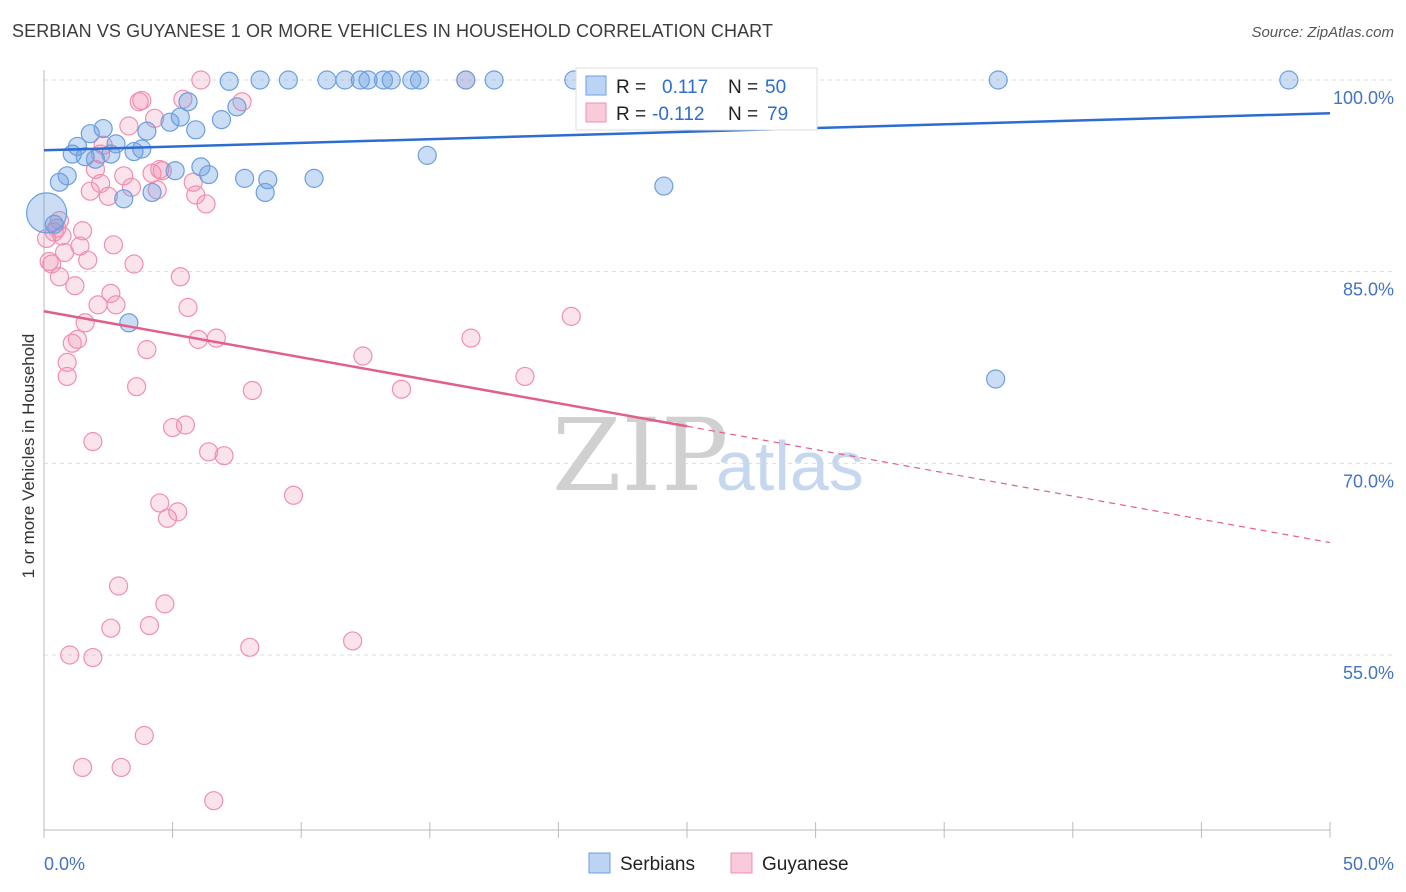 The width and height of the screenshot is (1406, 892). Describe the element at coordinates (743, 87) in the screenshot. I see `legend-n-label-serbians: N =` at that location.